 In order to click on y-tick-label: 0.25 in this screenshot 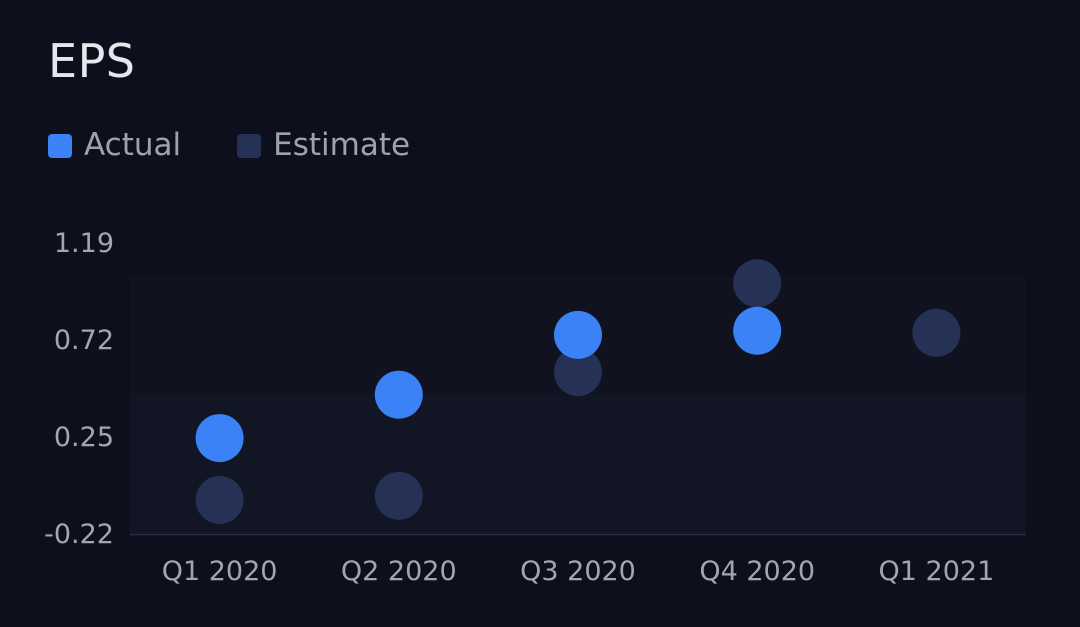, I will do `click(84, 437)`.